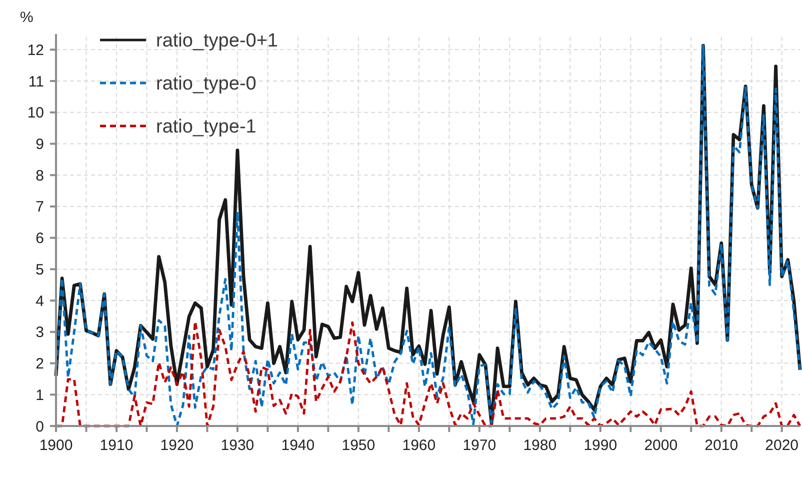  Describe the element at coordinates (217, 41) in the screenshot. I see `legend-label: ratio_type-0+1` at that location.